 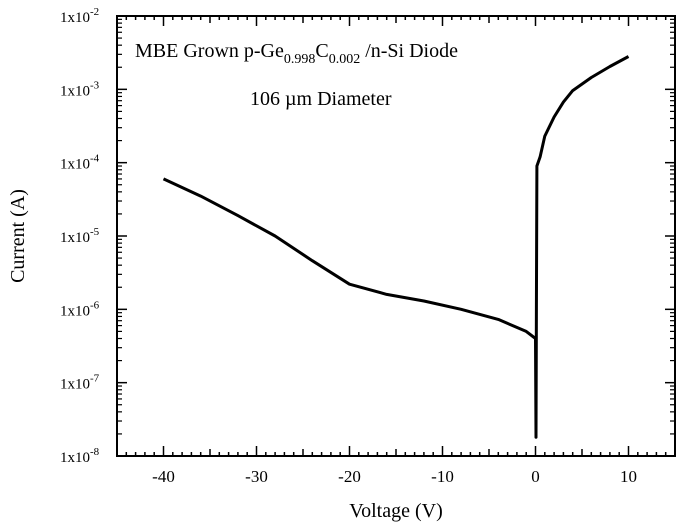 I want to click on chart-title: MBE Grown p-Ge0.998C0.002 /n-Si Diode, so click(x=296, y=53).